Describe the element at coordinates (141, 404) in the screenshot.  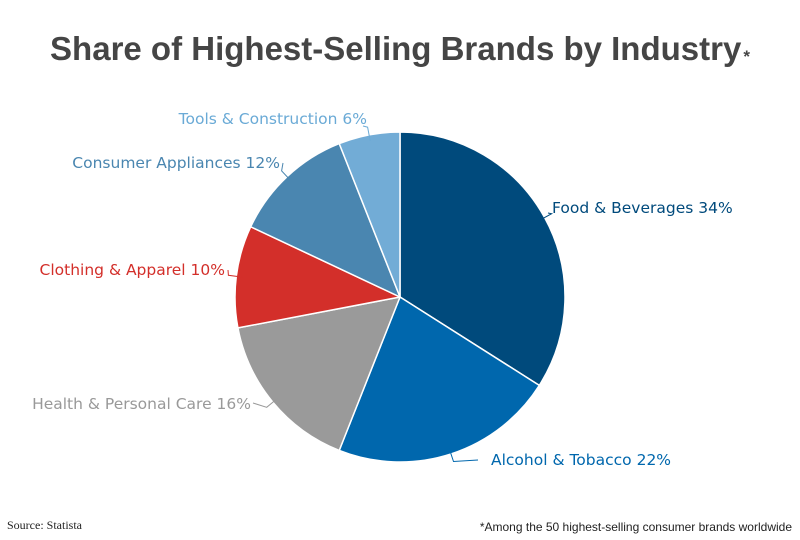
I see `slice-label-health-and-personal-care: Health & Personal Care 16%` at that location.